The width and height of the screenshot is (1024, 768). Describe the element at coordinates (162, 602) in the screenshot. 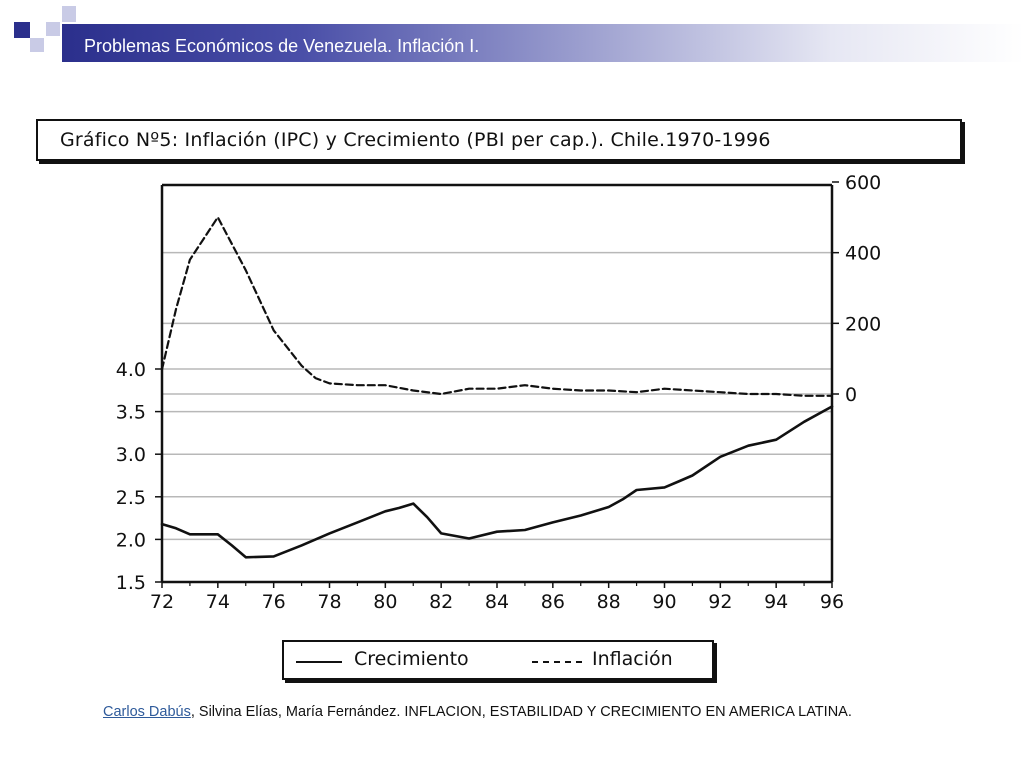

I see `x-tick-label-72: 72` at that location.